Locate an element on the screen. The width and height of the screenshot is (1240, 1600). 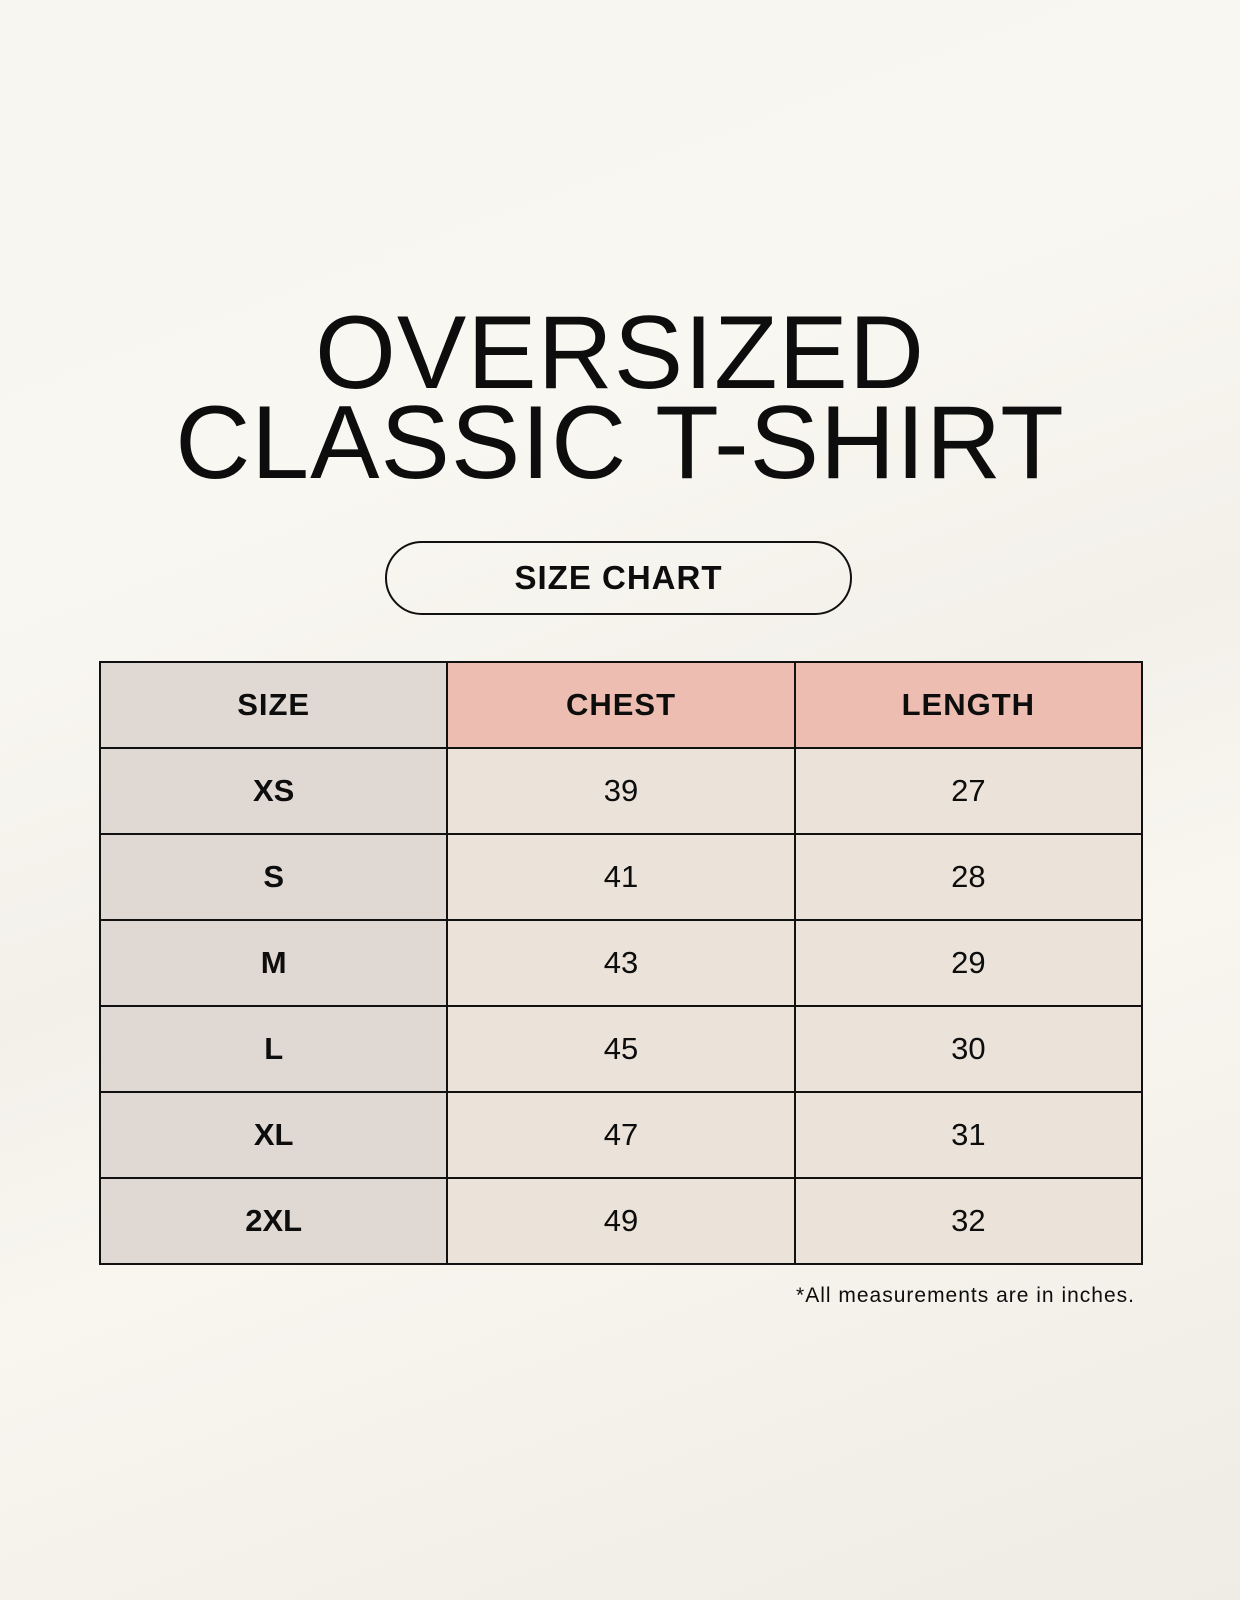
length-cell: 29 is located at coordinates (968, 963).